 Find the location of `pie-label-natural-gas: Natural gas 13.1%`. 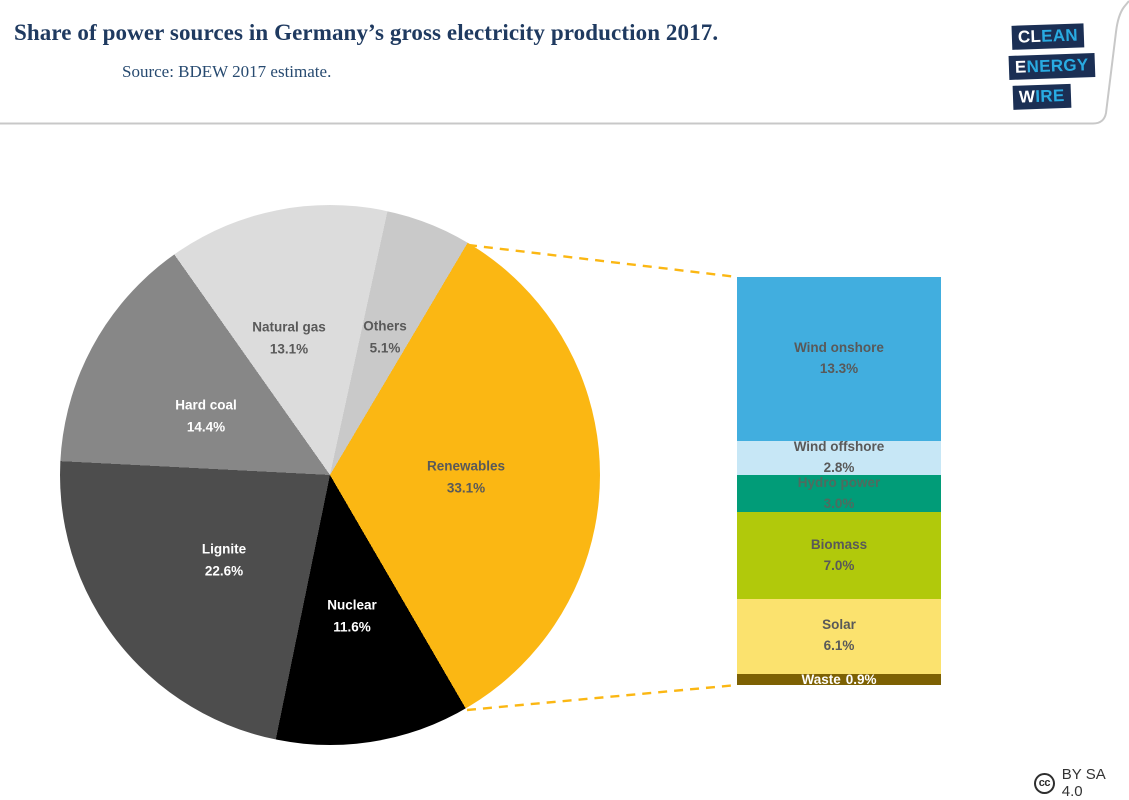

pie-label-natural-gas: Natural gas 13.1% is located at coordinates (289, 339).